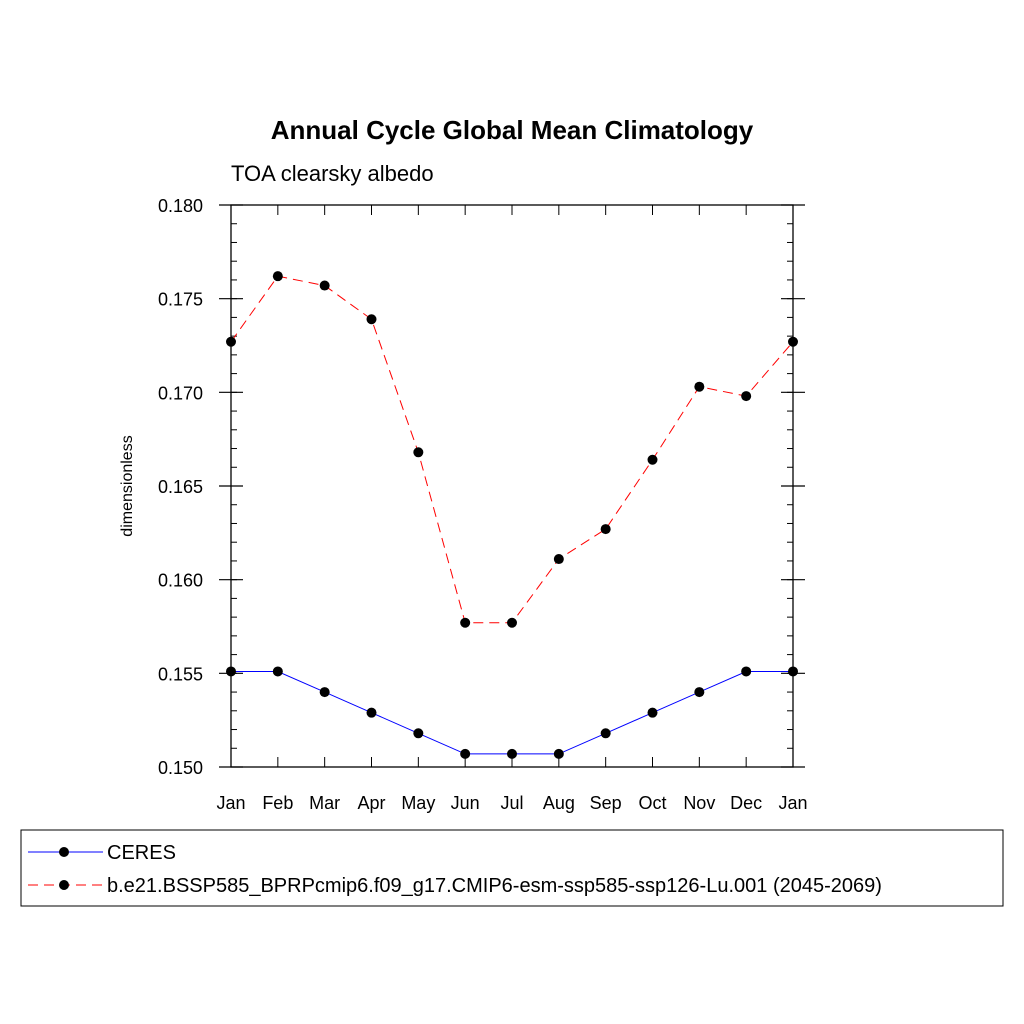 Image resolution: width=1024 pixels, height=1024 pixels. Describe the element at coordinates (180, 300) in the screenshot. I see `y-tick-label: 0.175` at that location.